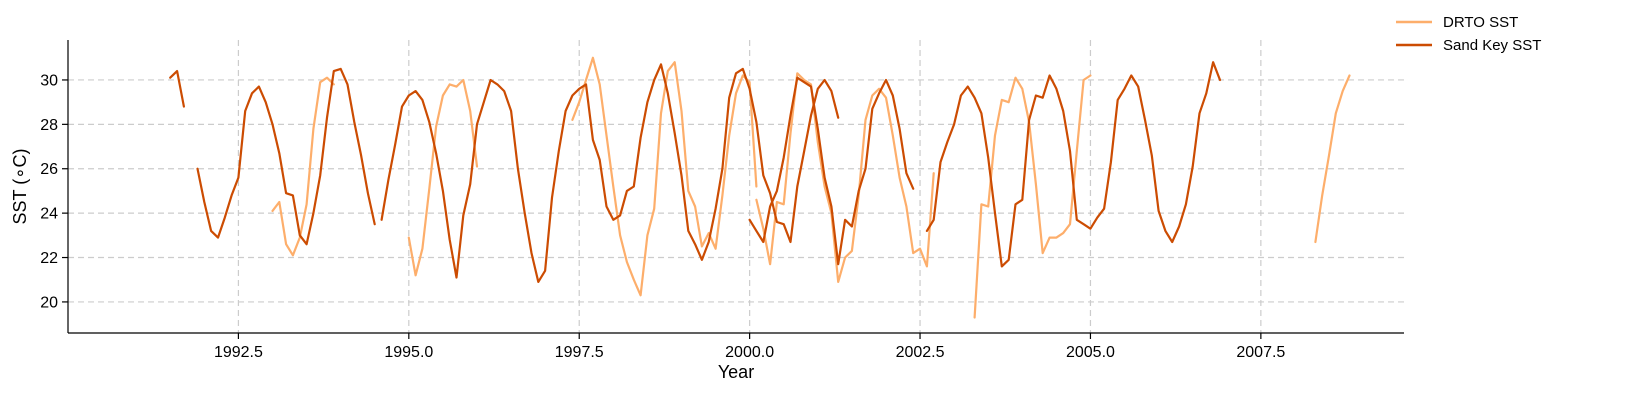  I want to click on y-tick-label: 30, so click(49, 80).